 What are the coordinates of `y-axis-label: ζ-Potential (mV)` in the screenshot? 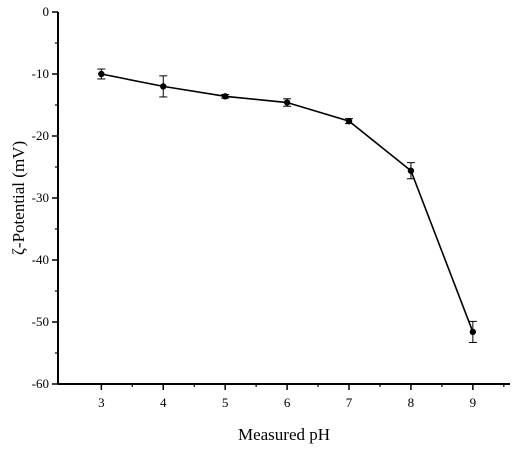 It's located at (18, 198).